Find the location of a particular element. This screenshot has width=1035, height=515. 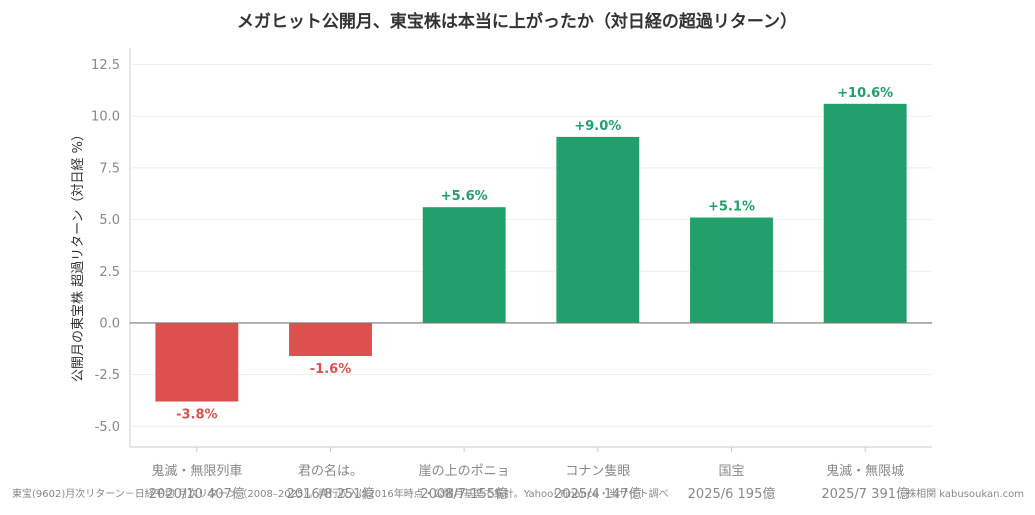

y-tick-label: 12.5 is located at coordinates (105, 65).